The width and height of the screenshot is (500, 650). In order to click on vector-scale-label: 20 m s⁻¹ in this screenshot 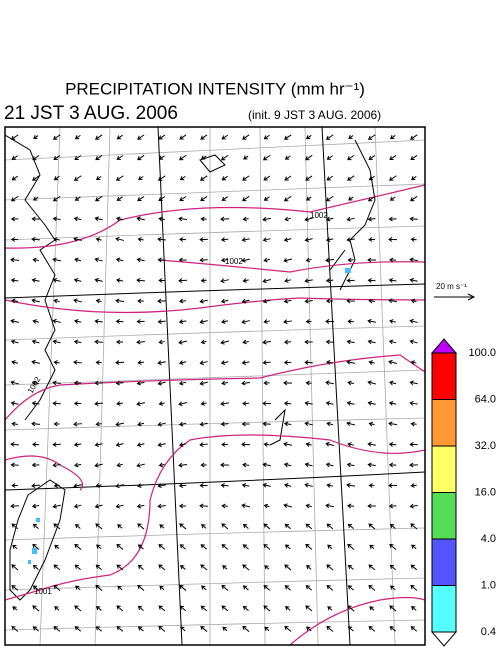, I will do `click(451, 286)`.